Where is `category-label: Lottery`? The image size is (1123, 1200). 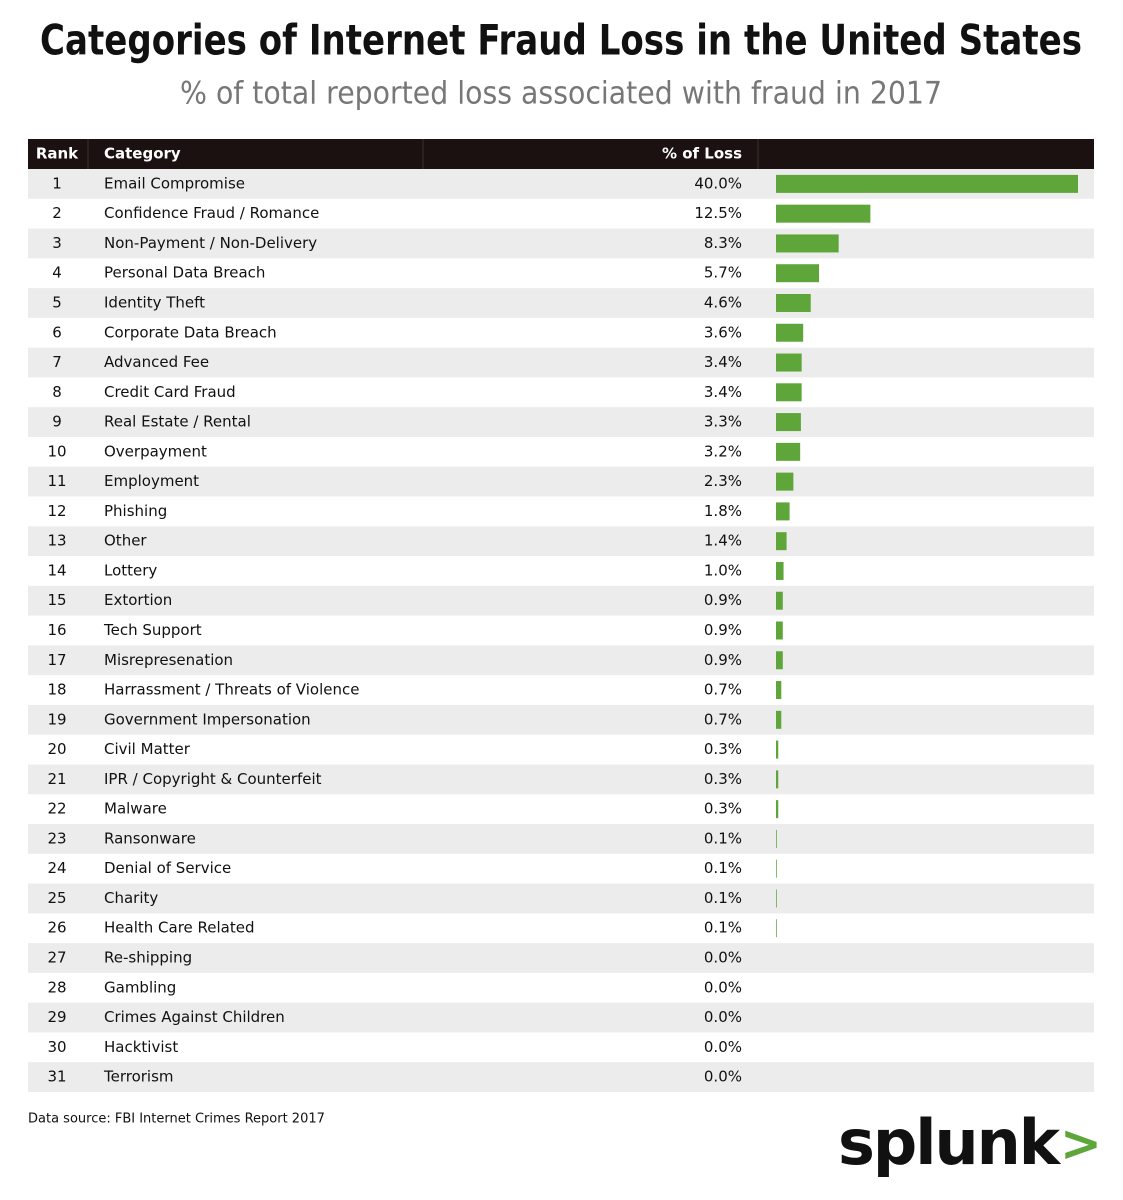
category-label: Lottery is located at coordinates (130, 570).